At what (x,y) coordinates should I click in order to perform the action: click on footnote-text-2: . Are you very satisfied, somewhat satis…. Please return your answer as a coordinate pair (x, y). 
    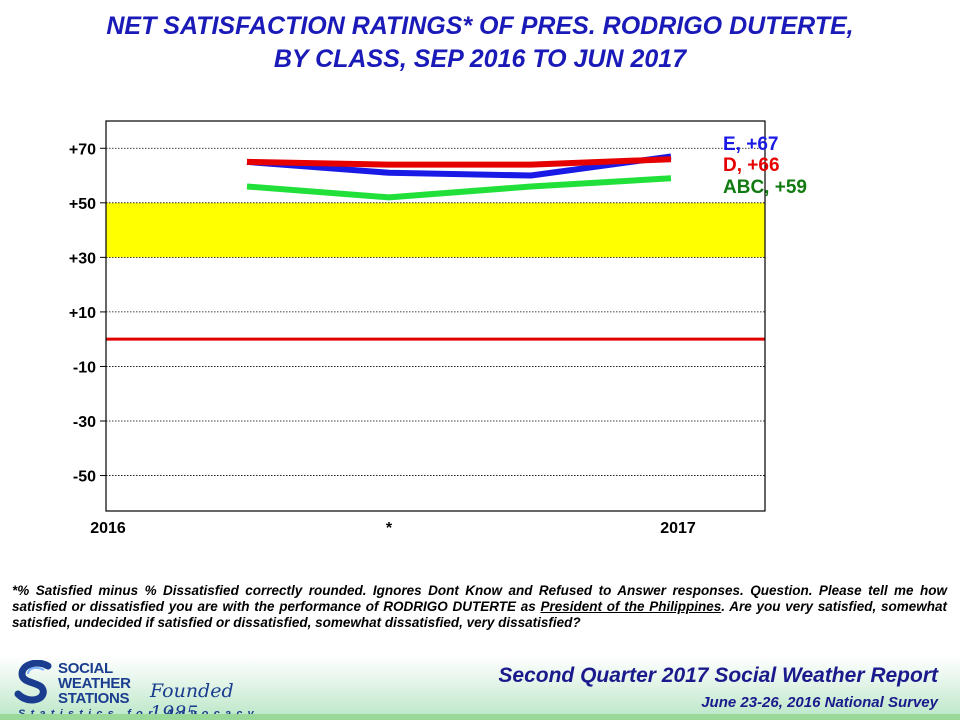
    Looking at the image, I should click on (479, 614).